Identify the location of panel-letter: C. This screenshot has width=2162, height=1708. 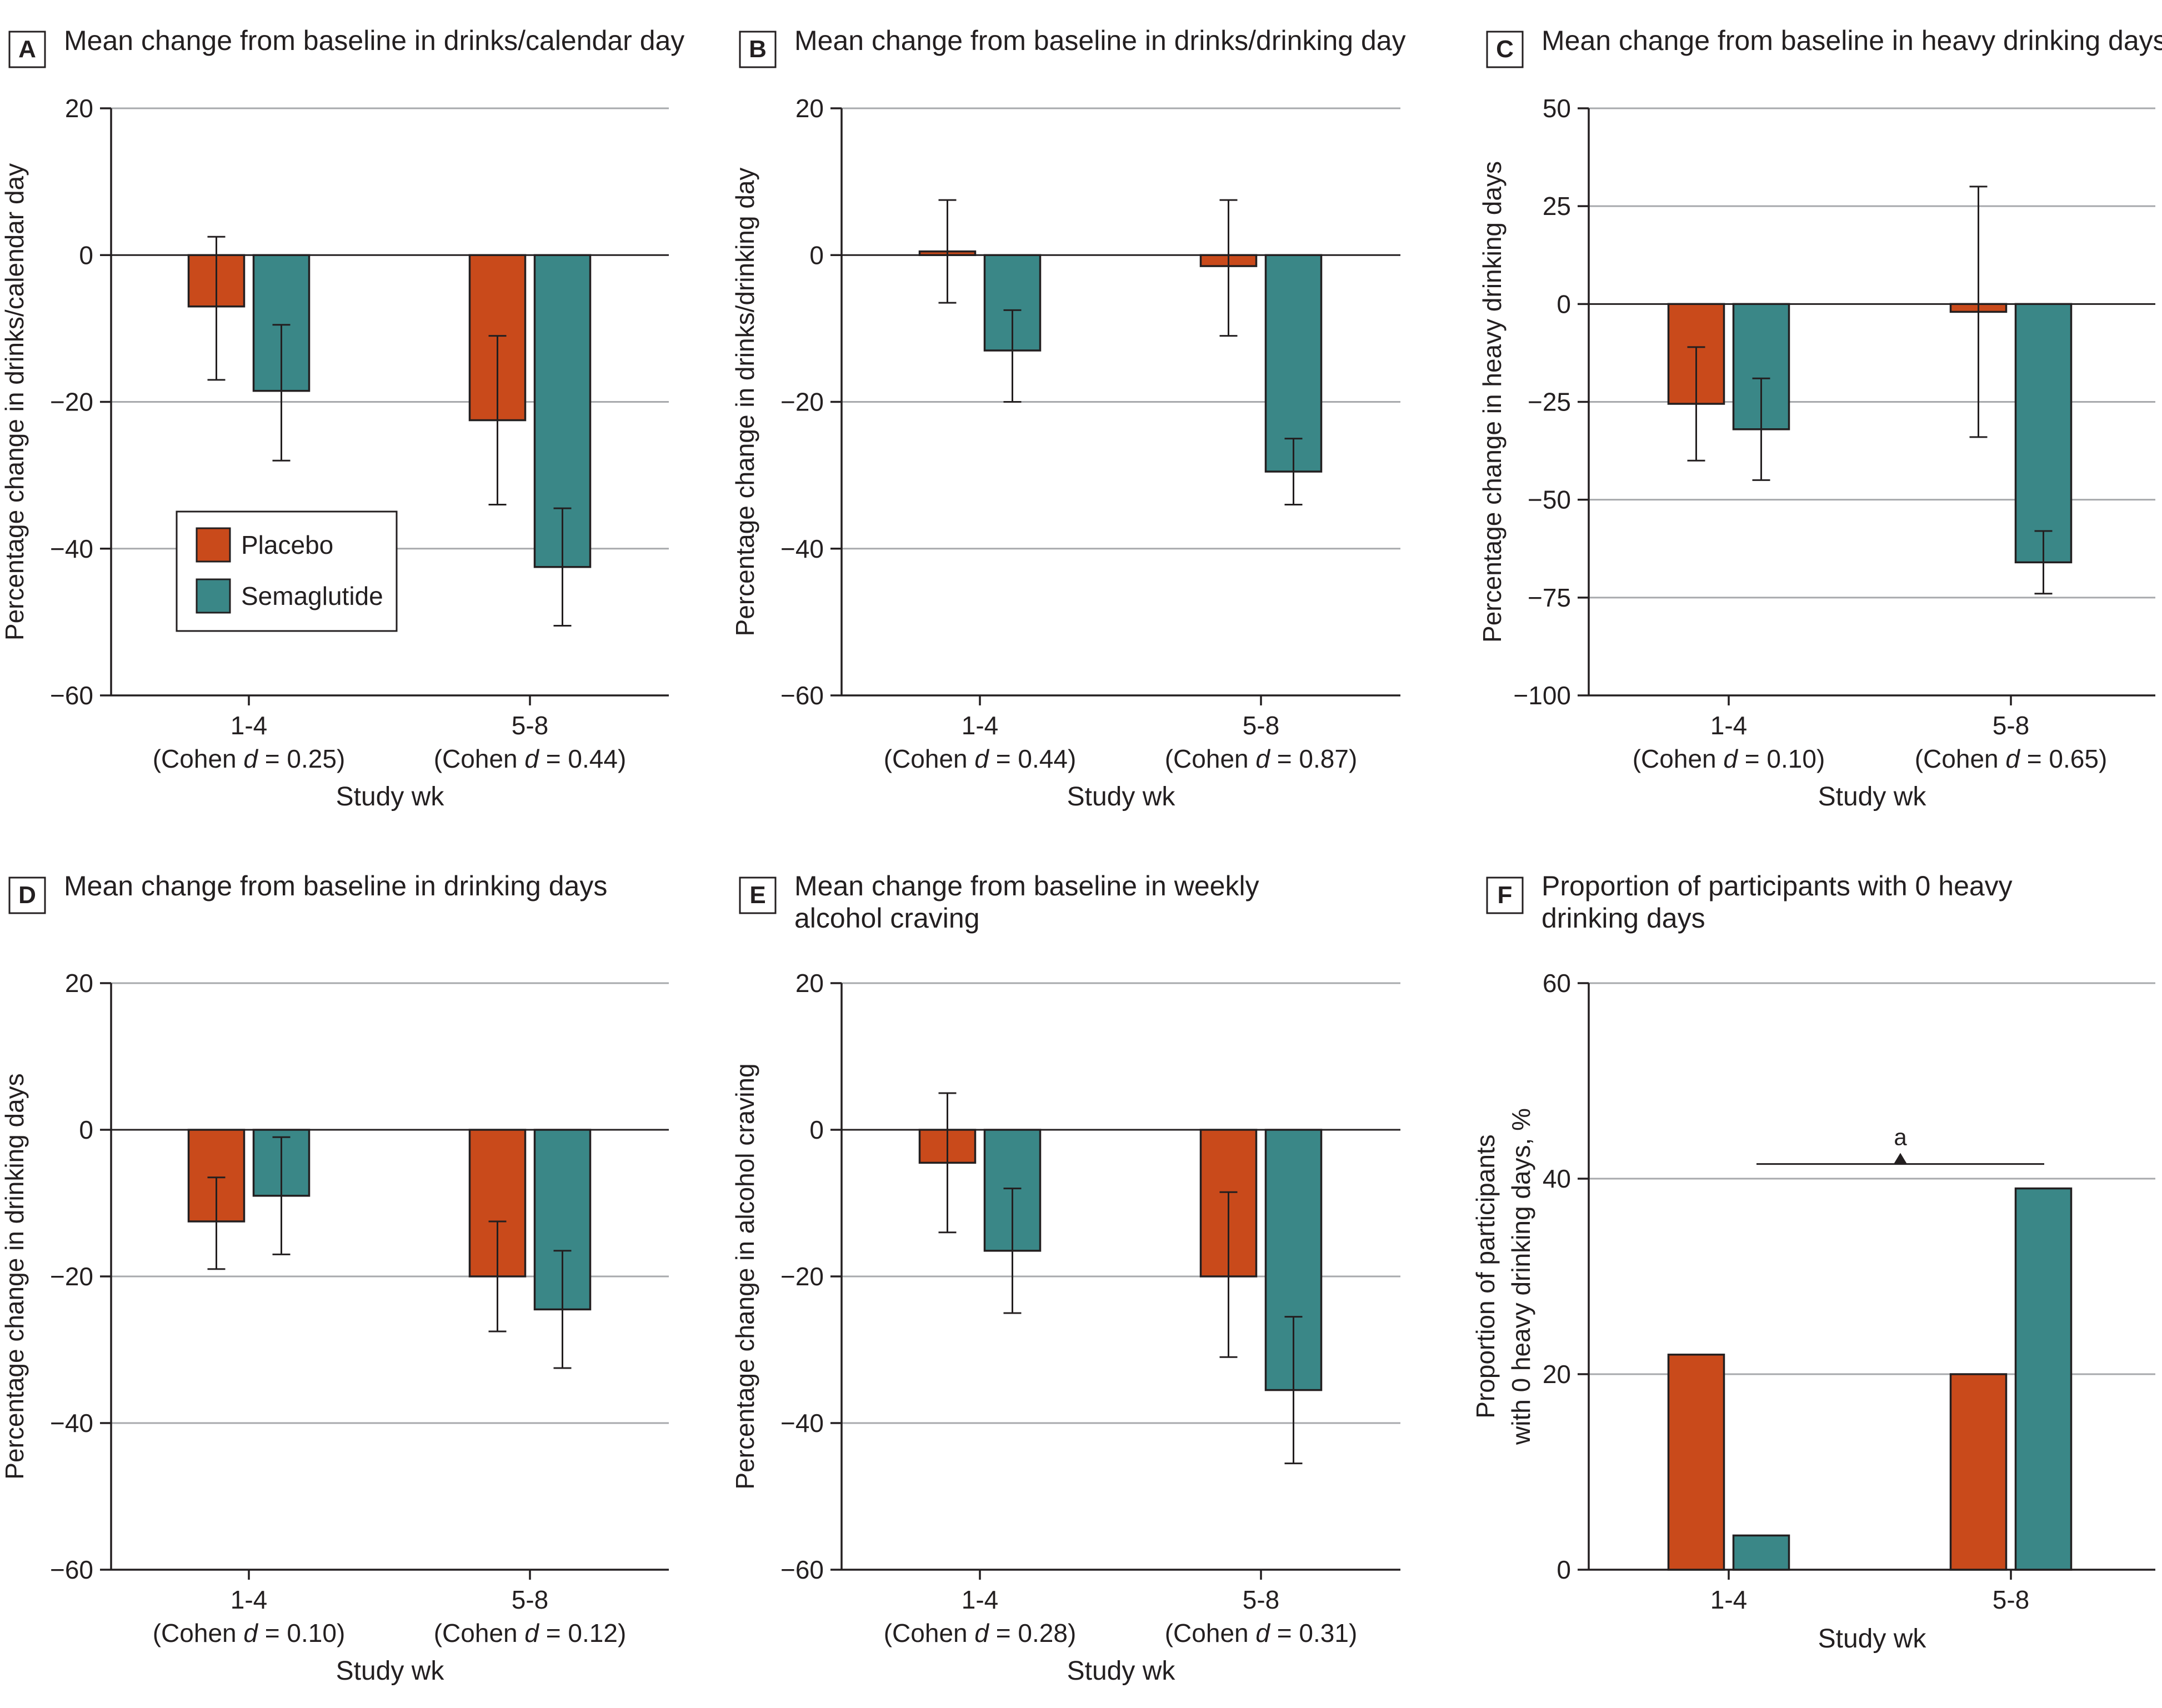
(1505, 49).